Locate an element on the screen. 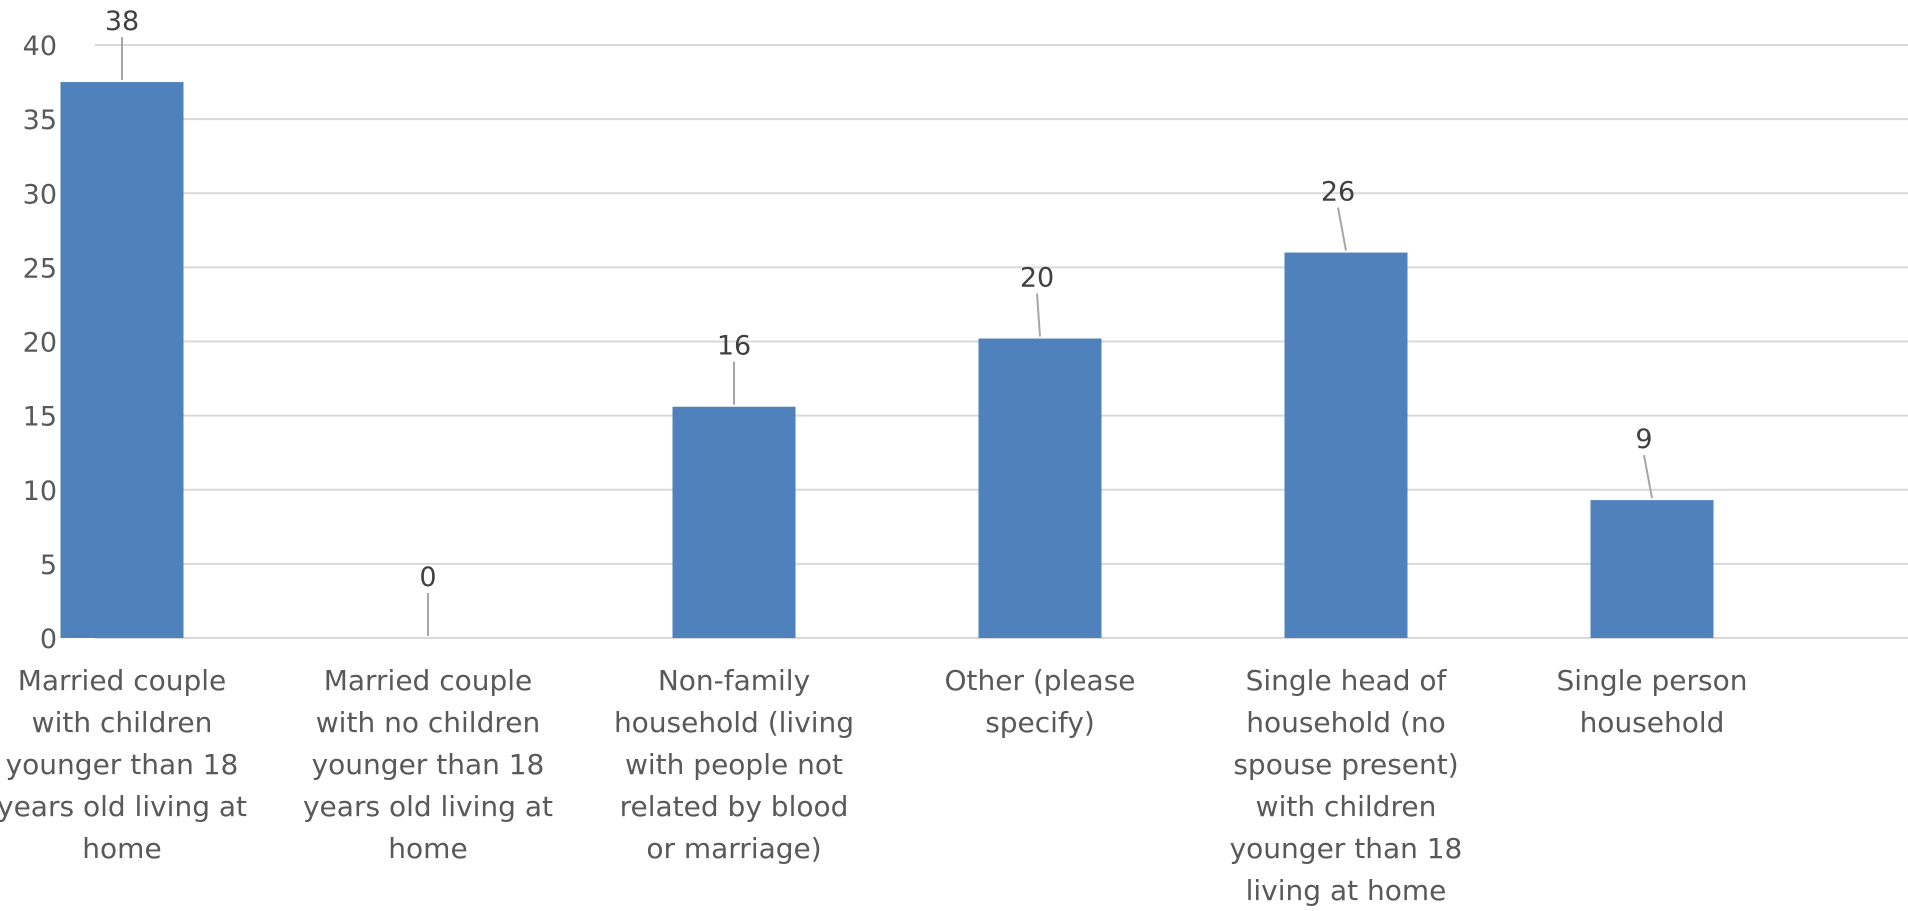 The image size is (1908, 911). y-tick-label: 10 is located at coordinates (40, 491).